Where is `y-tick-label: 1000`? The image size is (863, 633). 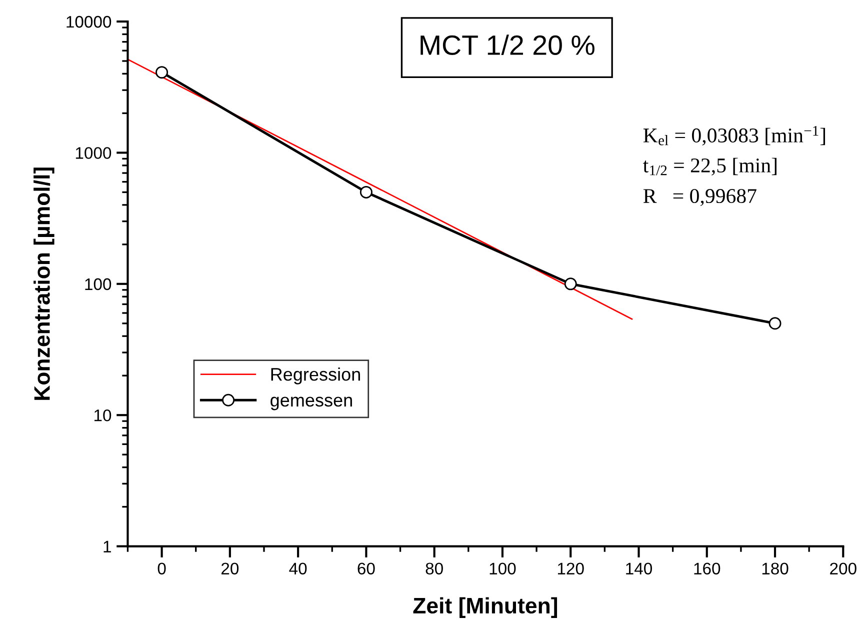
y-tick-label: 1000 is located at coordinates (94, 153).